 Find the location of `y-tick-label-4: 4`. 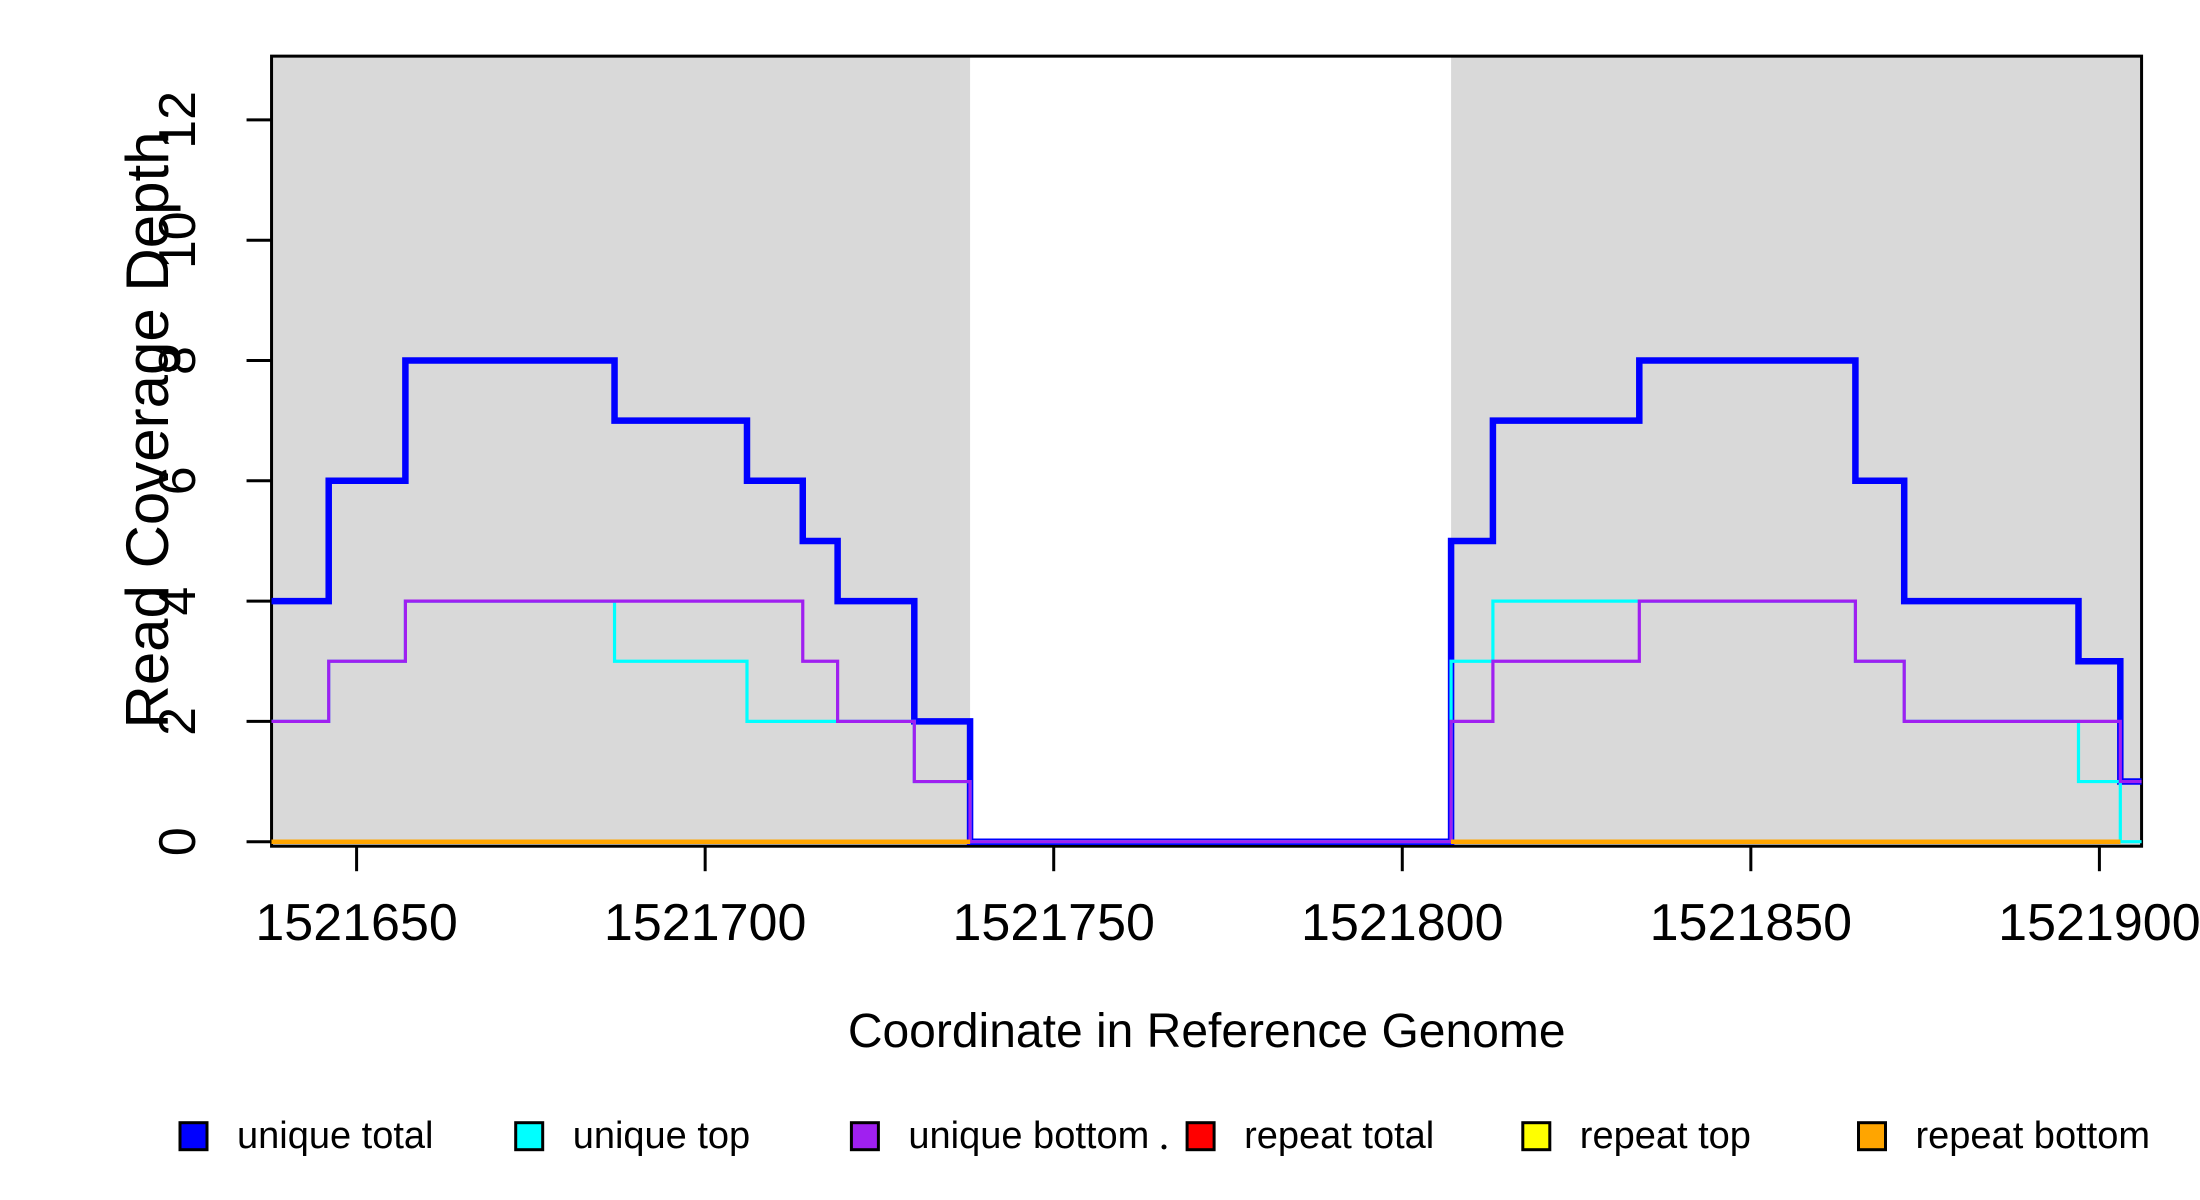

y-tick-label-4: 4 is located at coordinates (178, 601).